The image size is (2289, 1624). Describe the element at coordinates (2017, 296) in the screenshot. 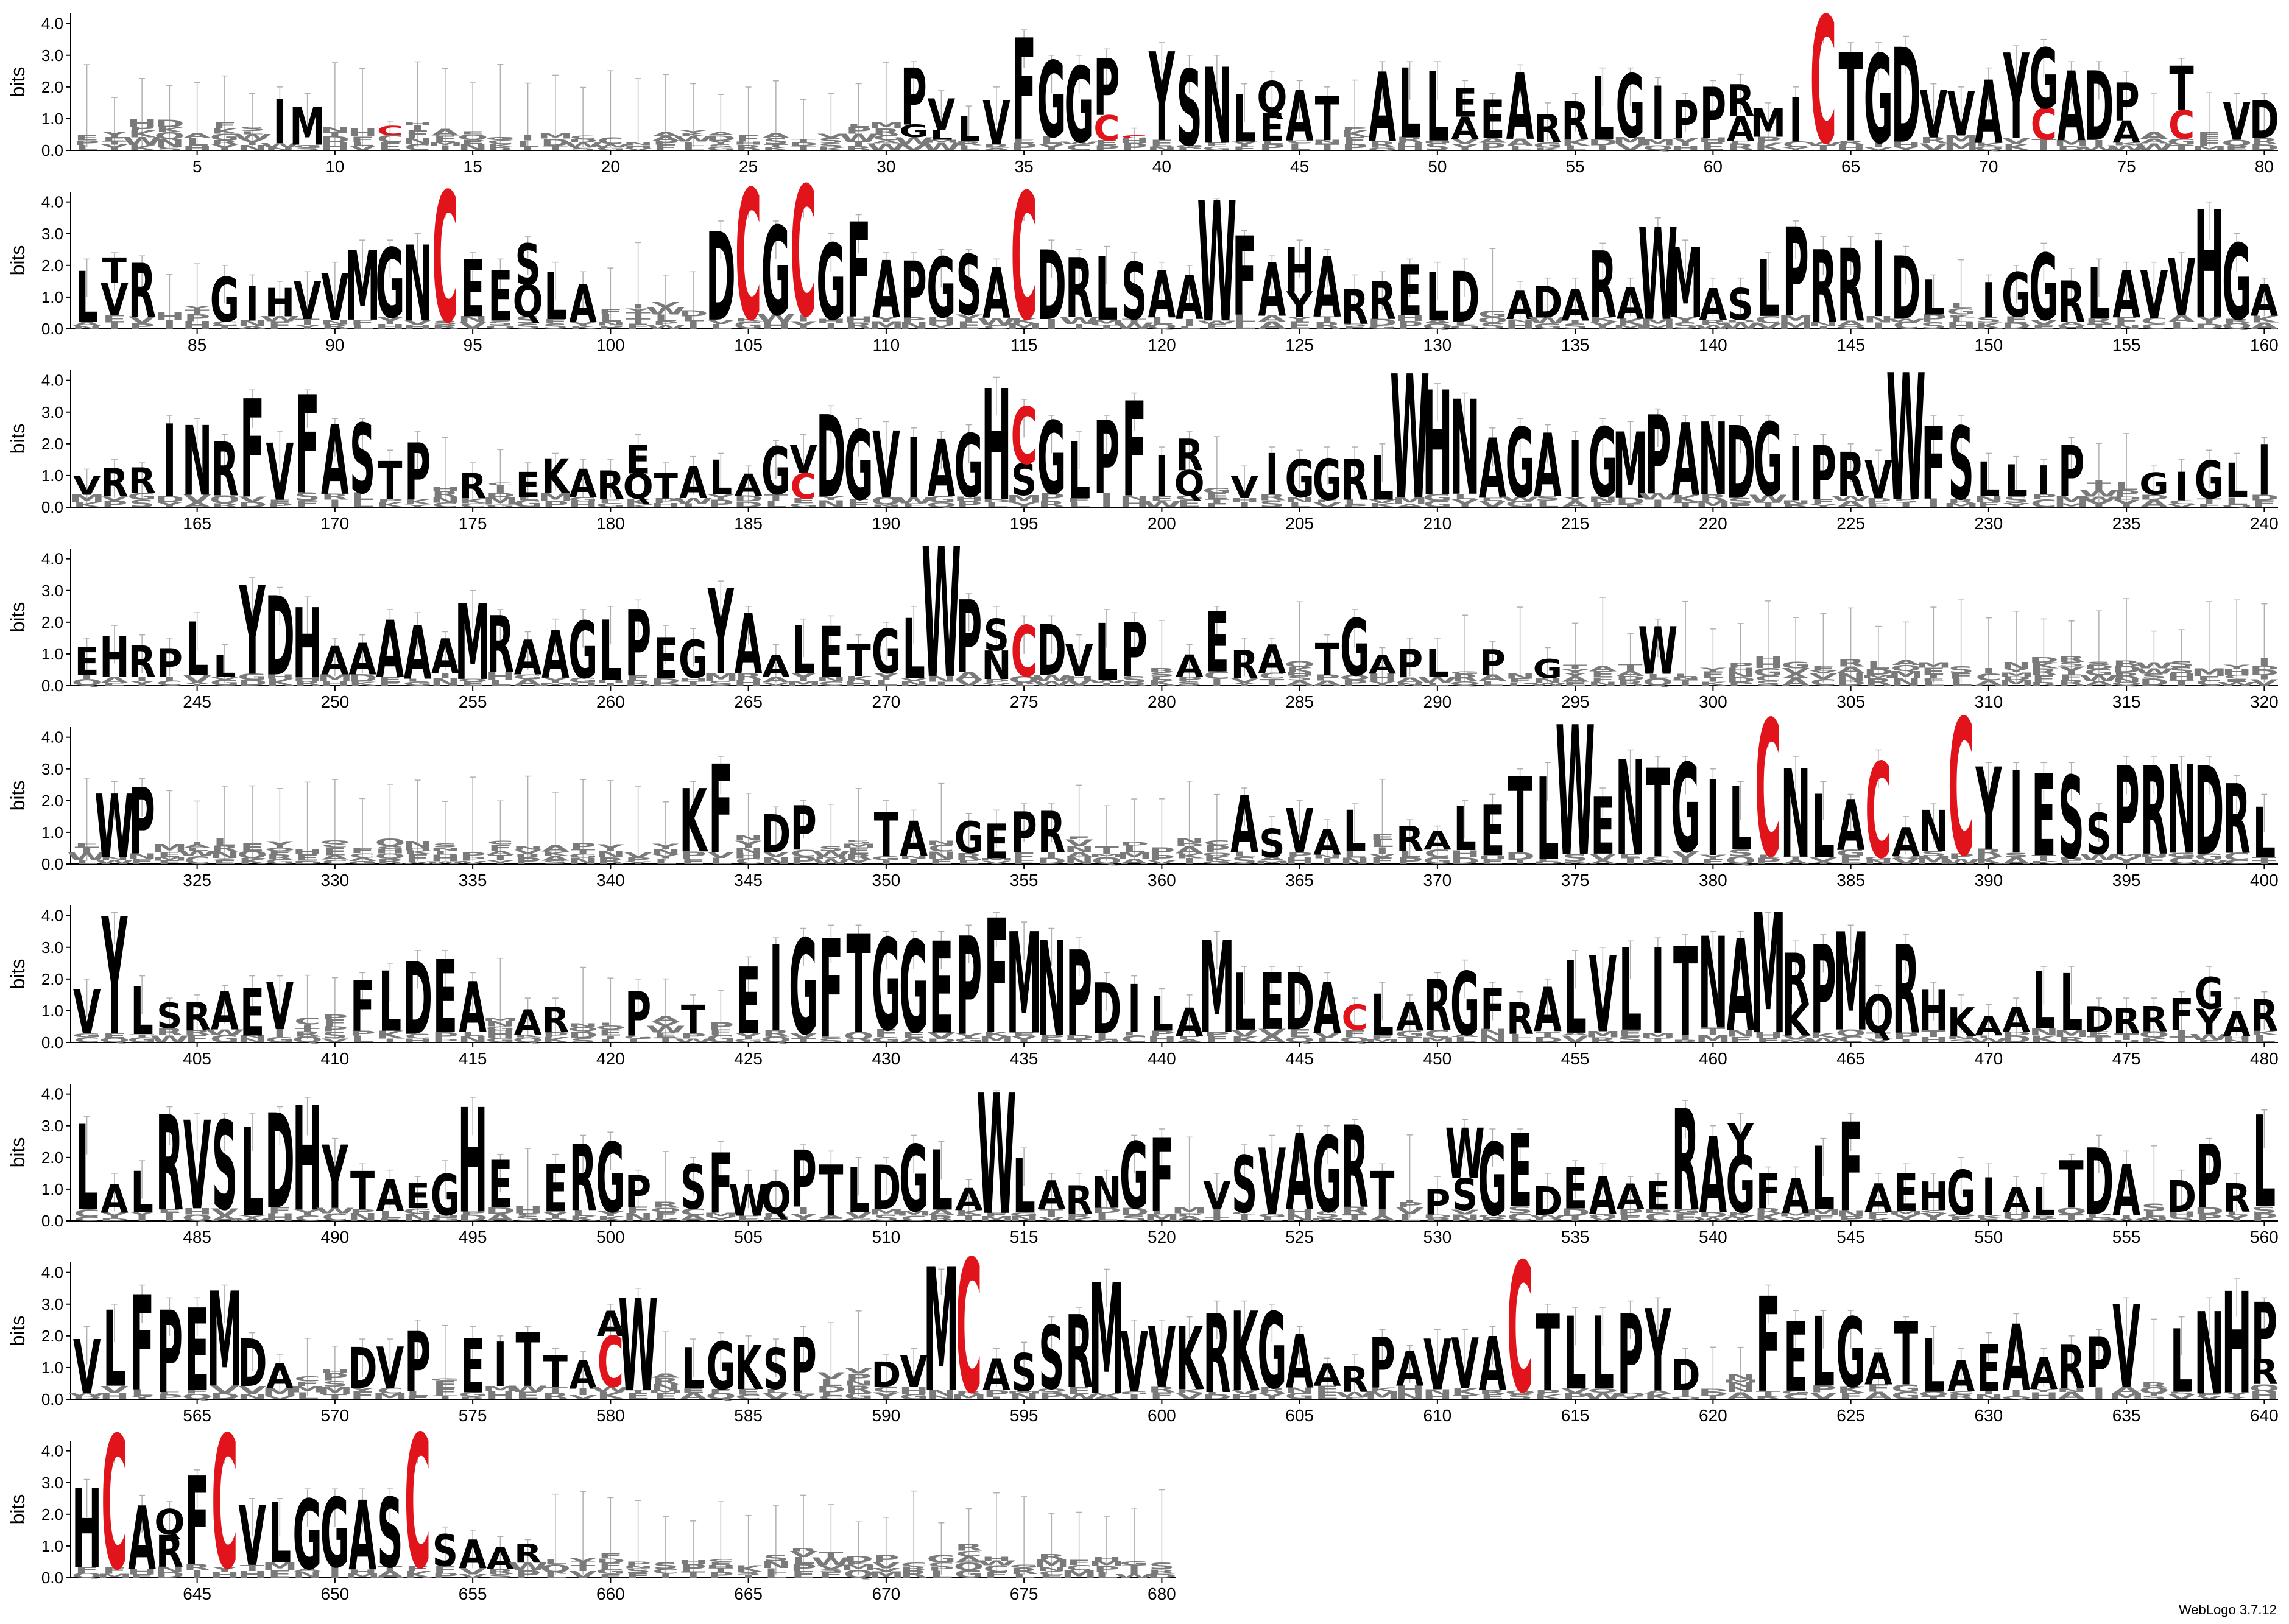

I see `residue-letter-151: G` at that location.